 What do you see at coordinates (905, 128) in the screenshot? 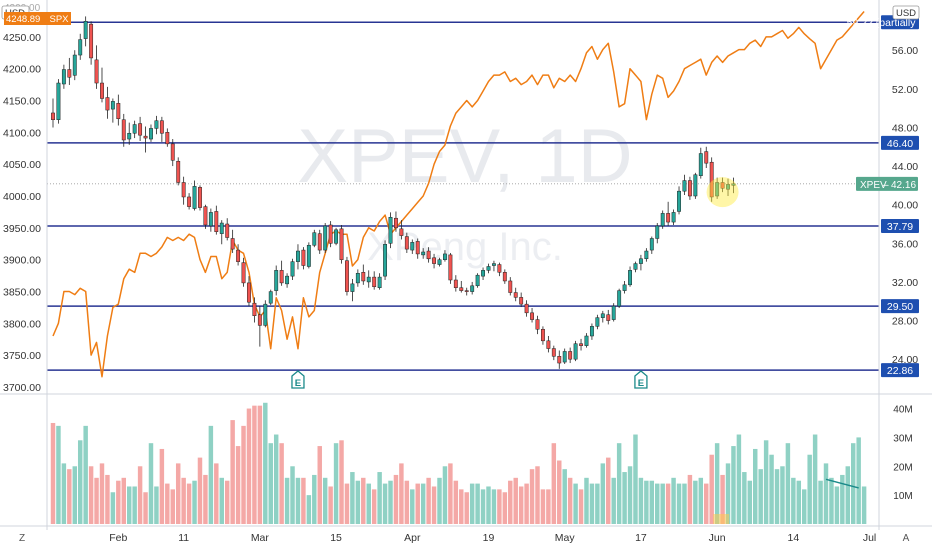
I see `right-axis-tick: 48.00` at bounding box center [905, 128].